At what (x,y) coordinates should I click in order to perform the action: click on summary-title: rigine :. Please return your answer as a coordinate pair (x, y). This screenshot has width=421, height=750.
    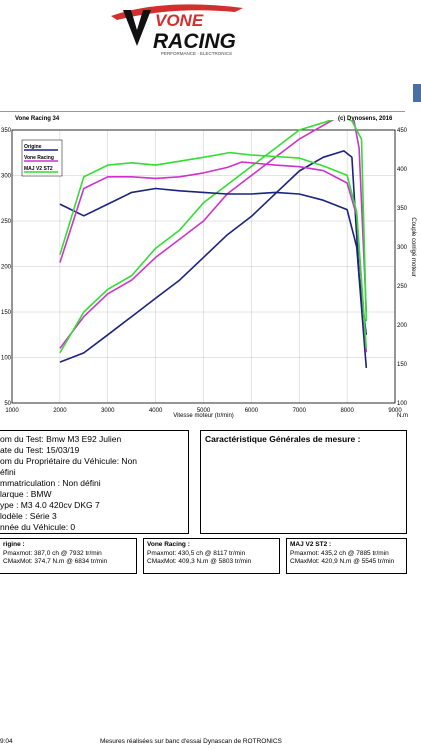
    Looking at the image, I should click on (14, 544).